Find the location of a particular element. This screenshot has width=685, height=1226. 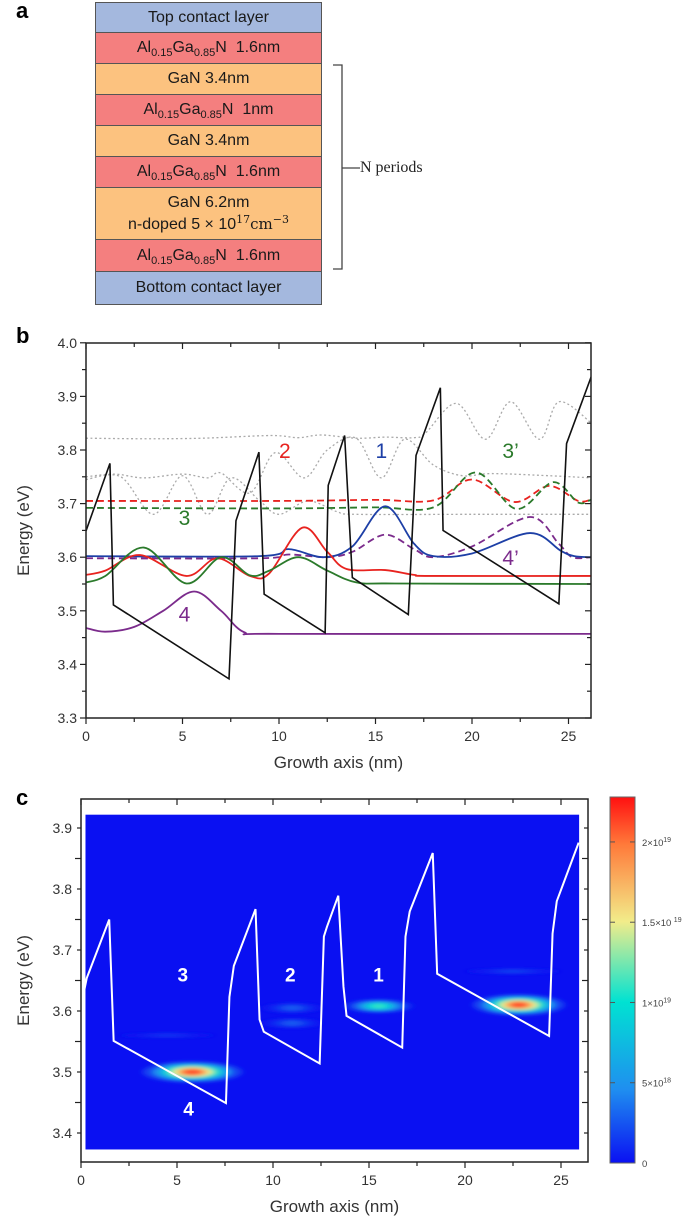

curve-label: 4’ is located at coordinates (510, 558).